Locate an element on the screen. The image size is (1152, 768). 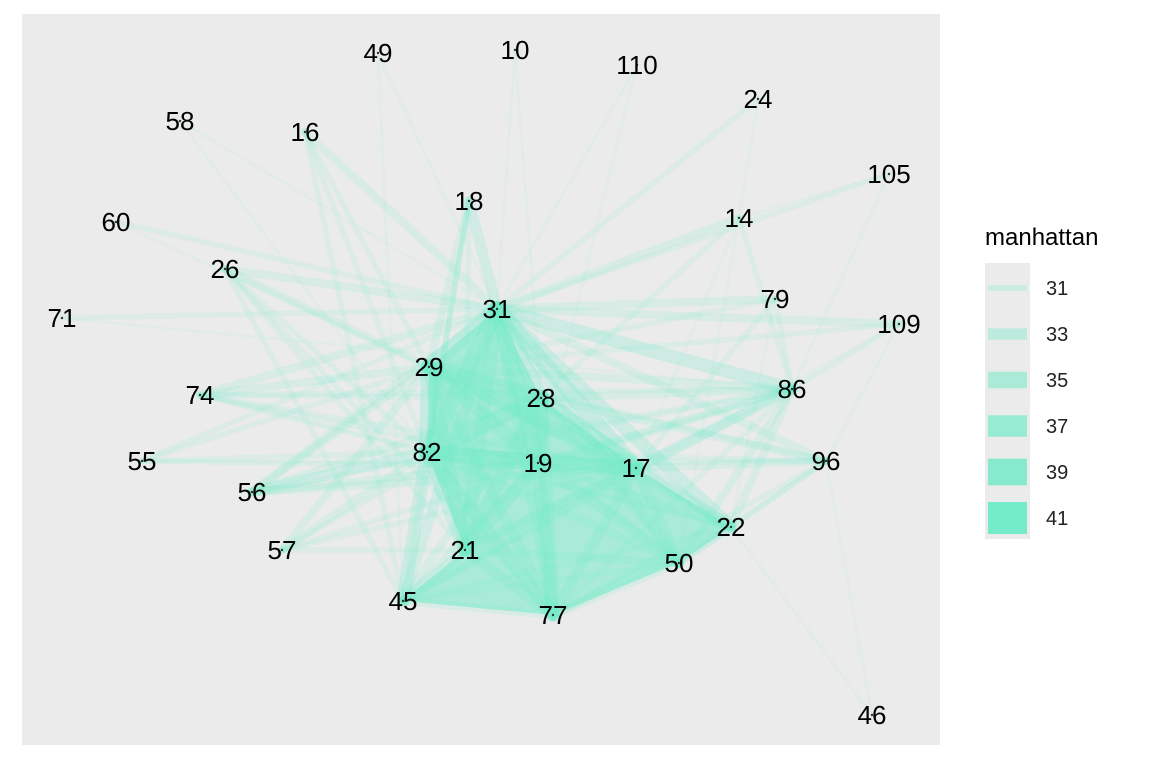
node-label-16: 16 is located at coordinates (305, 132).